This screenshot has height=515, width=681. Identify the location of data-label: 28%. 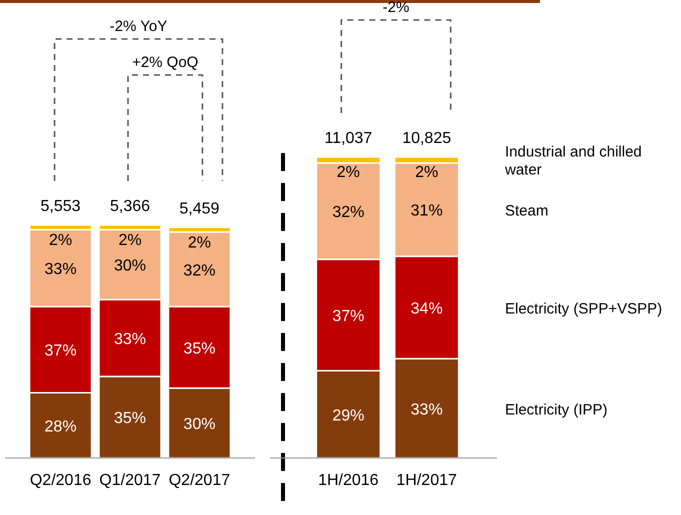
(60, 427).